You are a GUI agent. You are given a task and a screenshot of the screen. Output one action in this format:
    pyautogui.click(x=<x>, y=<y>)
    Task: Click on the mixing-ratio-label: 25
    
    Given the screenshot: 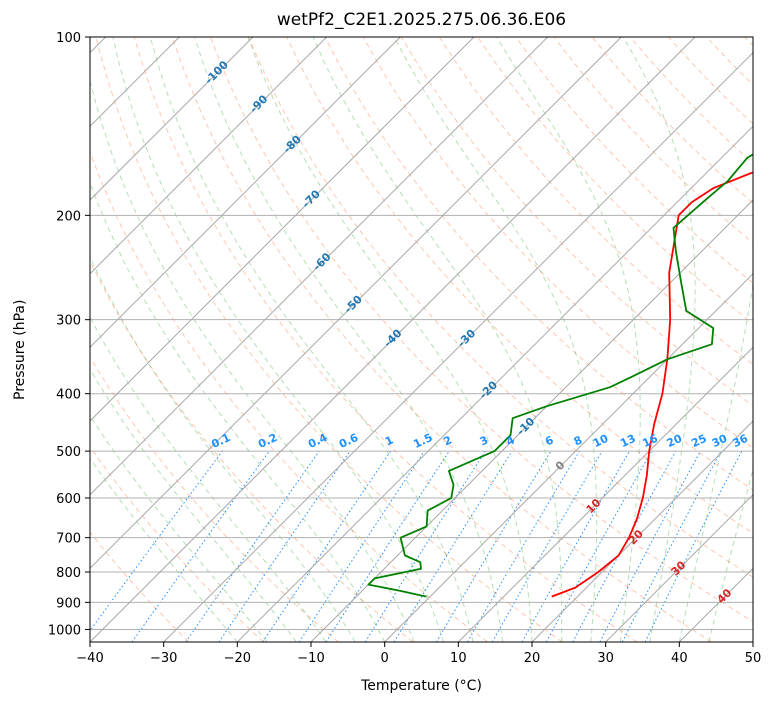 What is the action you would take?
    pyautogui.click(x=698, y=441)
    